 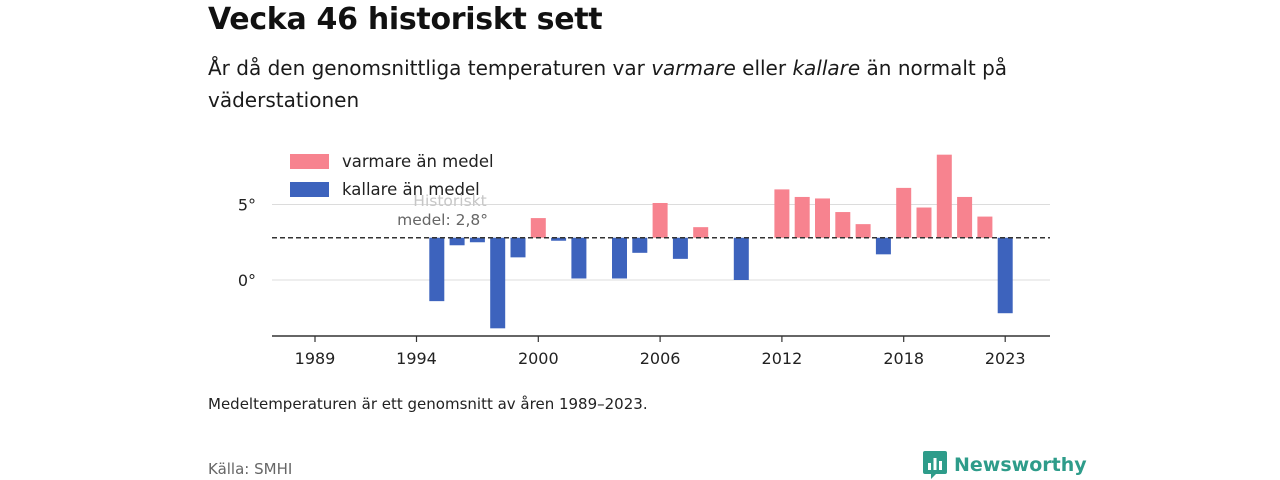 I want to click on bar-2018, so click(x=904, y=212).